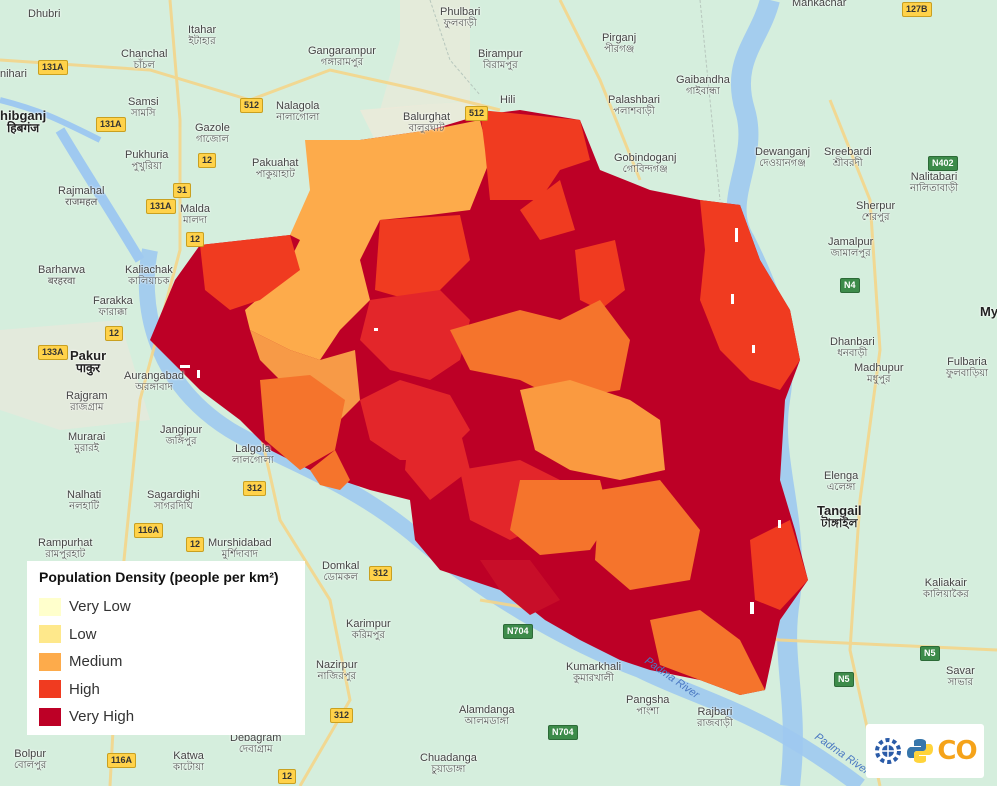 Image resolution: width=997 pixels, height=786 pixels. What do you see at coordinates (159, 577) in the screenshot?
I see `legend-title: Population Density (people per km²)` at bounding box center [159, 577].